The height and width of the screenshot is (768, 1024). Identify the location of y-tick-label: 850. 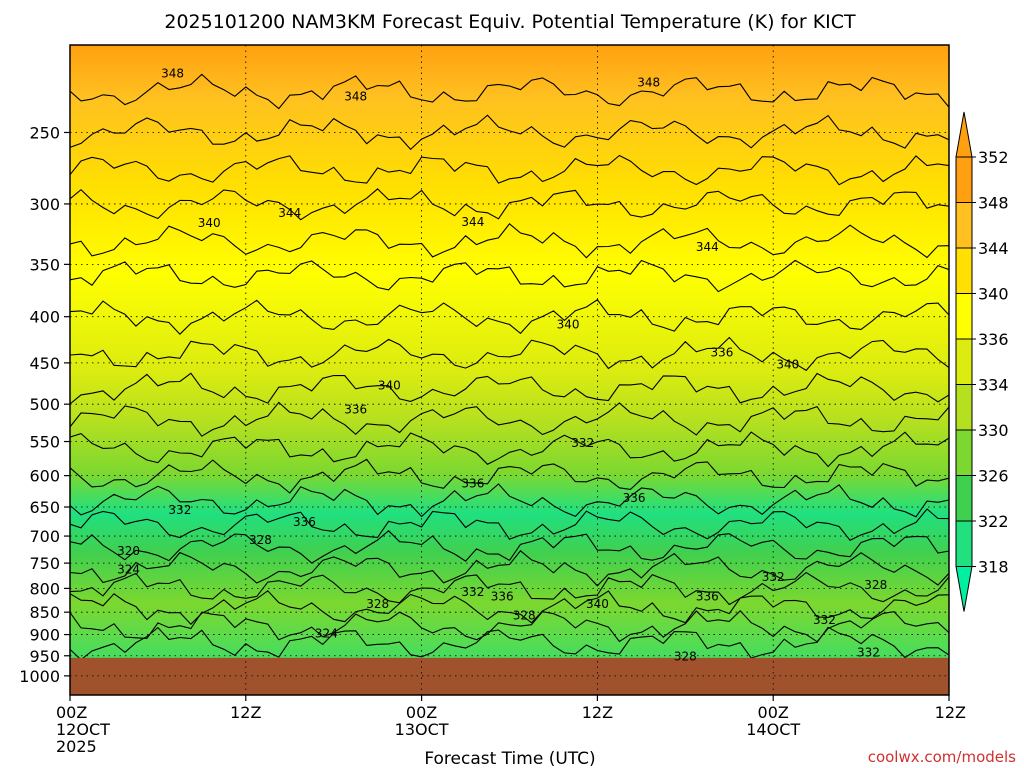
(44, 612).